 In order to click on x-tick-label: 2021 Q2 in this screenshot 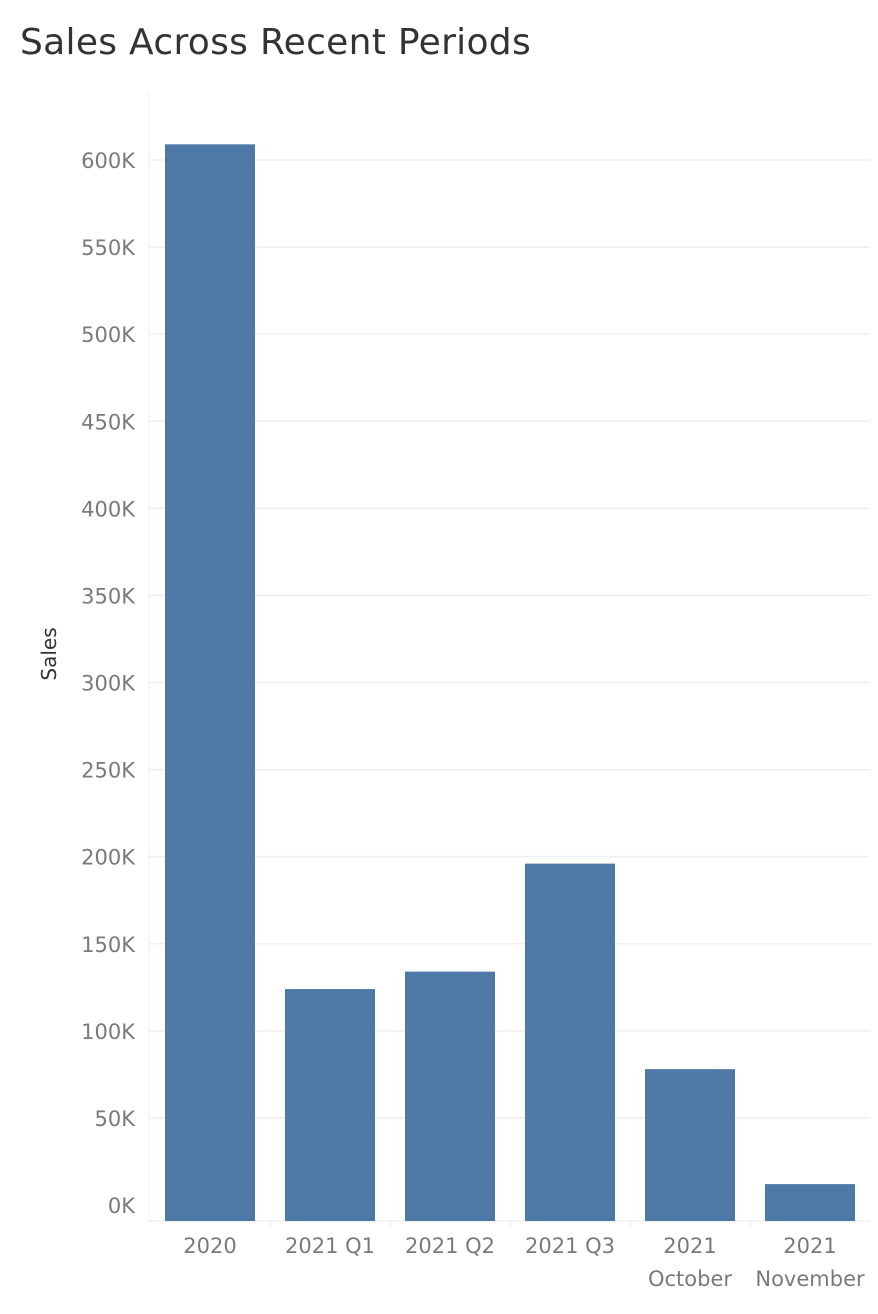, I will do `click(450, 1246)`.